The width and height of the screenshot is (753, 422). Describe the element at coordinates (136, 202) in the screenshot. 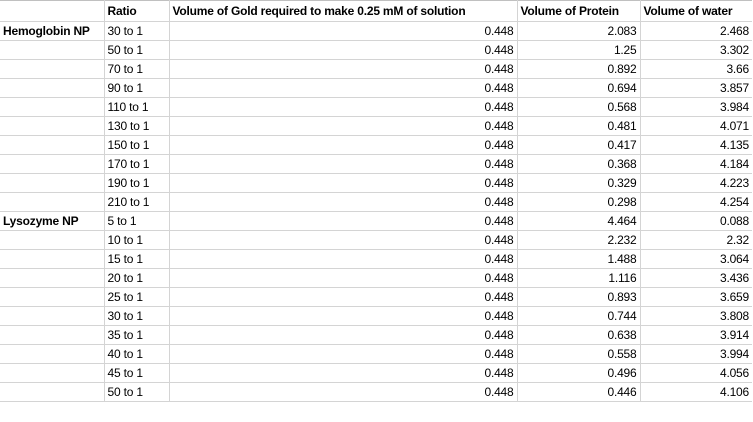

I see `ratio-cell: 210 to 1` at that location.